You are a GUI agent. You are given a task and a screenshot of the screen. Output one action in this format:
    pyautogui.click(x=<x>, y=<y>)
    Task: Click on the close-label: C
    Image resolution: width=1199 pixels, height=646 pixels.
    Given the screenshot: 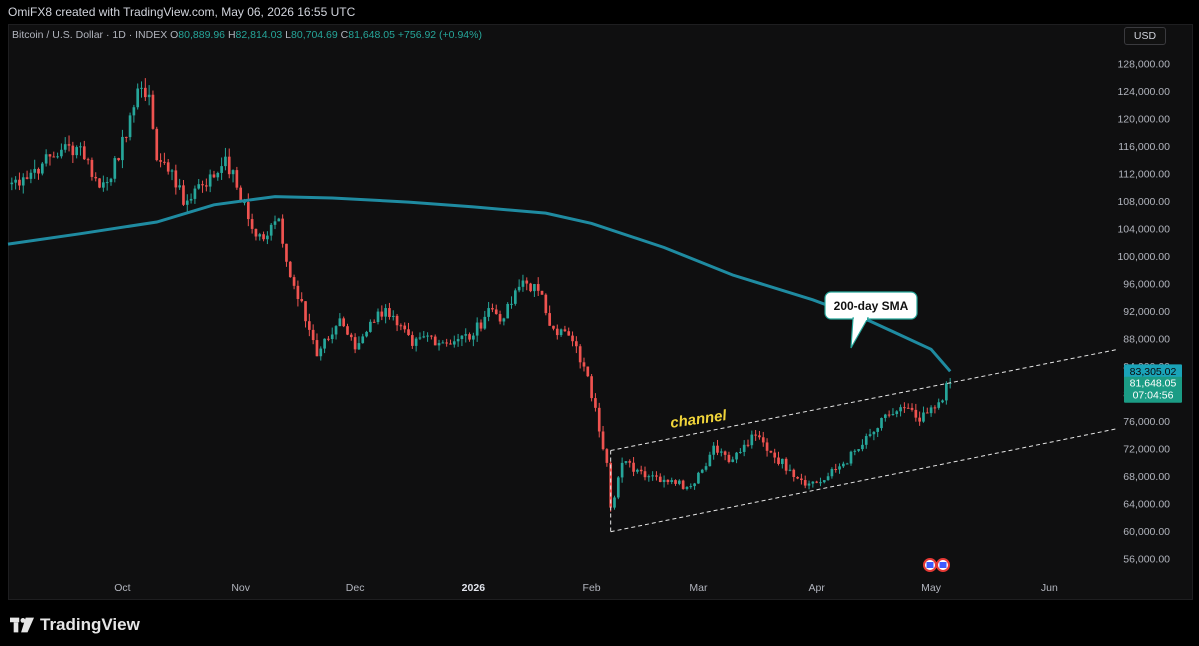 What is the action you would take?
    pyautogui.click(x=344, y=35)
    